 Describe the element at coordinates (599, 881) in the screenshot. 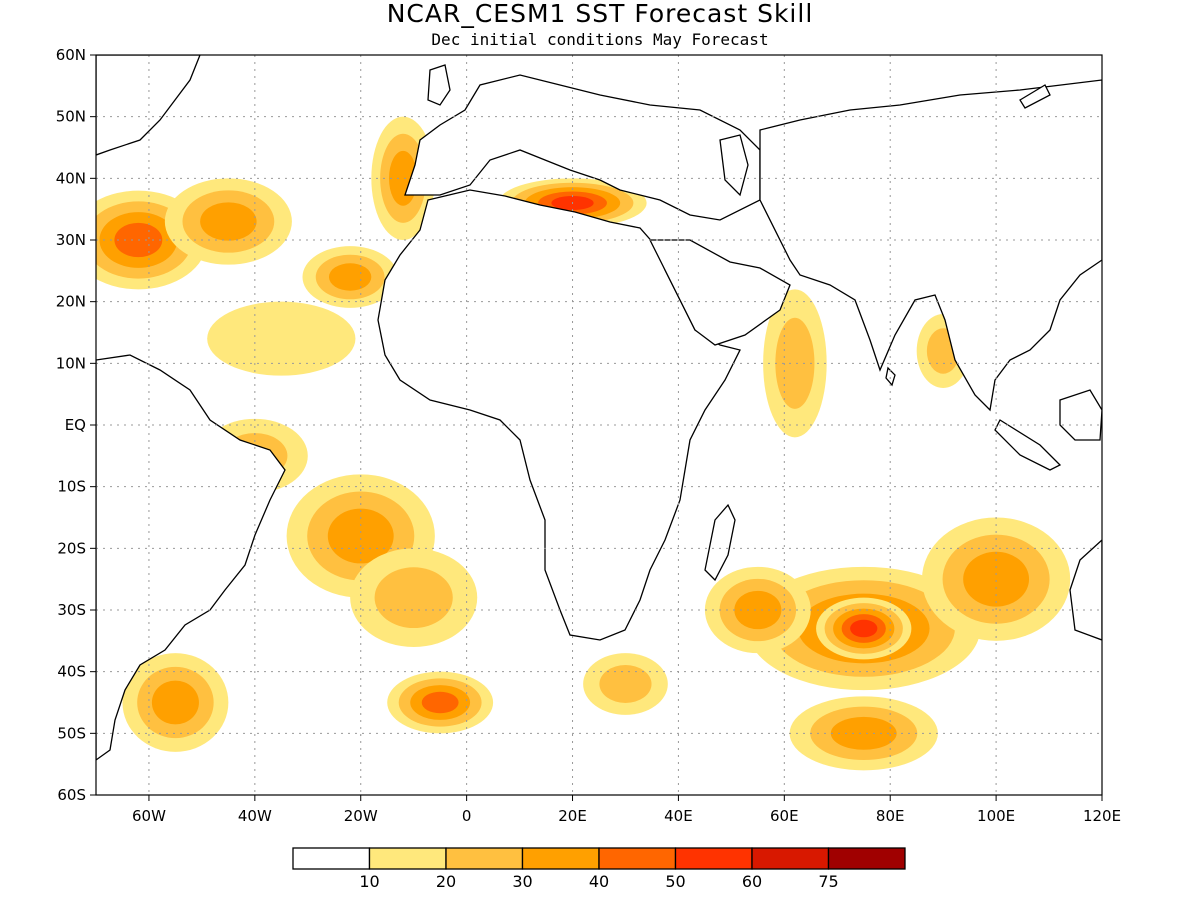

I see `colorbar-label: 40` at that location.